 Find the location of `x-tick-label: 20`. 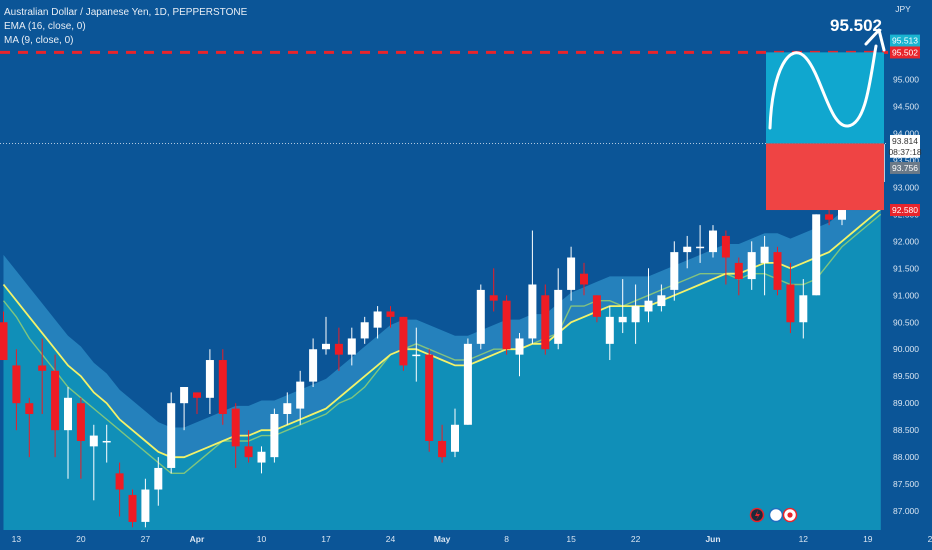

x-tick-label: 20 is located at coordinates (81, 539).